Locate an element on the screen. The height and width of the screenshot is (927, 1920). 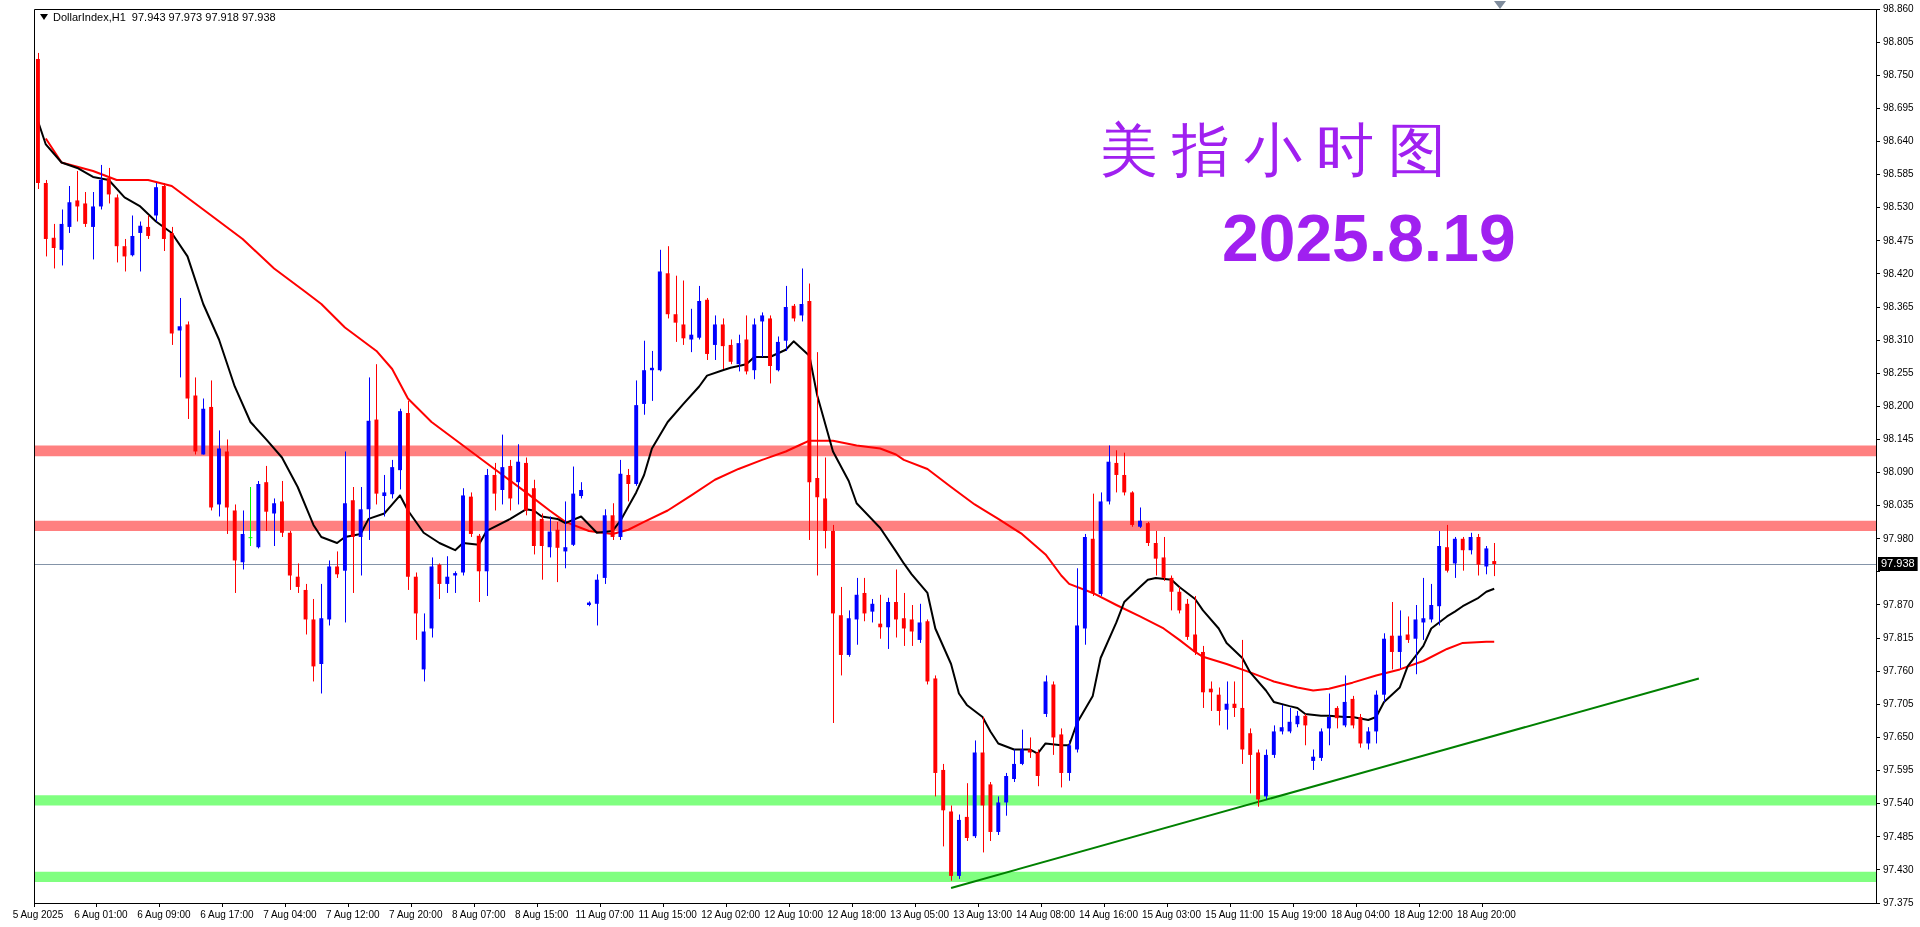
x-tick-label: 14 Aug 16:00 is located at coordinates (1109, 914).